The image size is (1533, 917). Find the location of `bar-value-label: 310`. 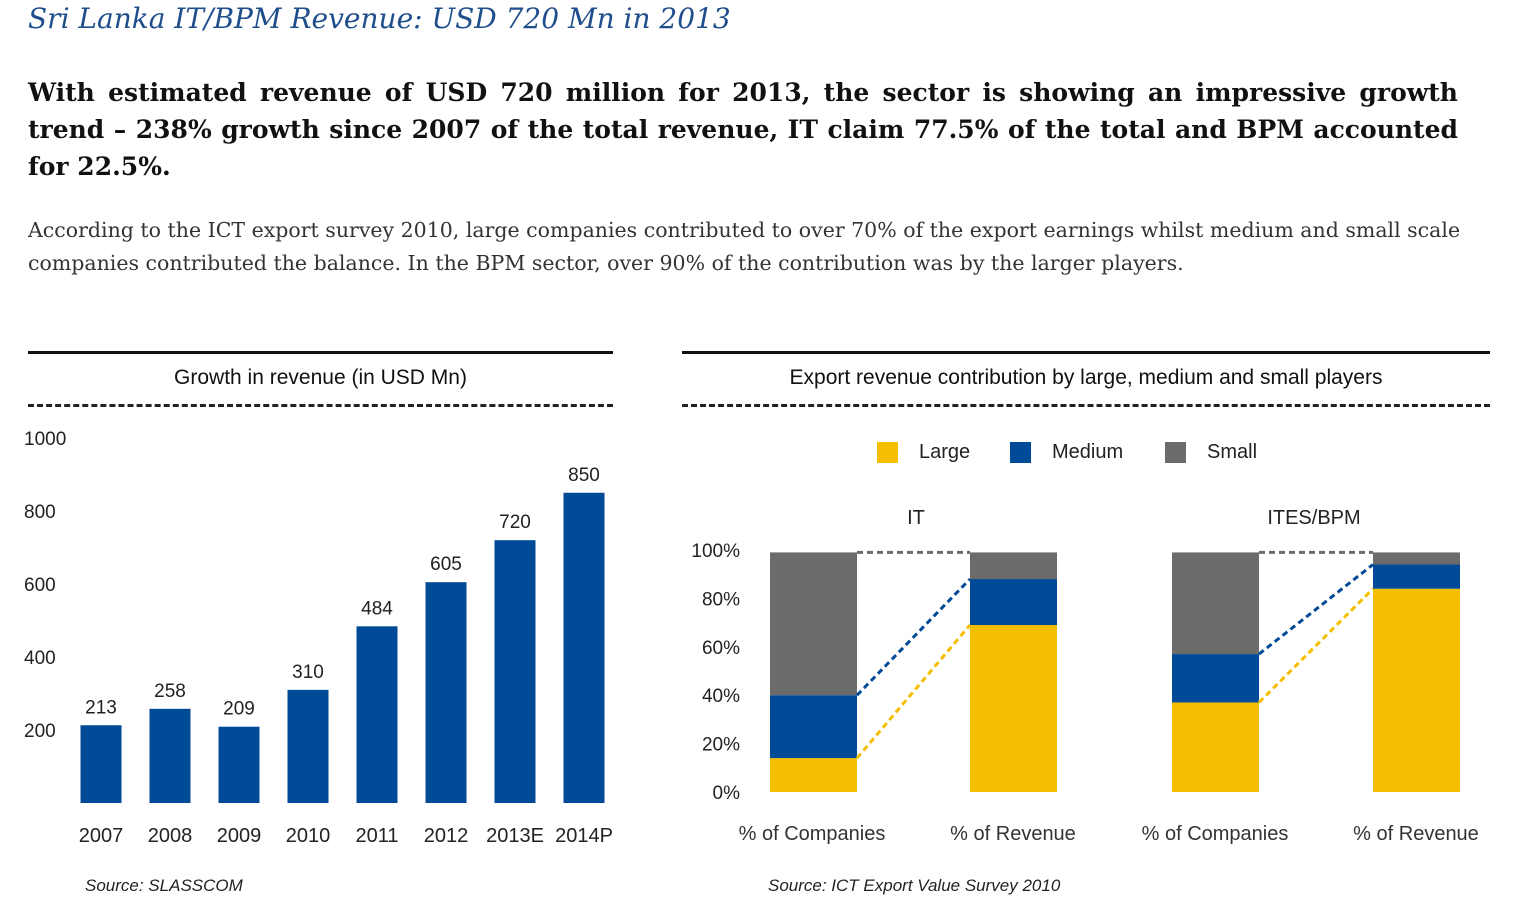

bar-value-label: 310 is located at coordinates (308, 672).